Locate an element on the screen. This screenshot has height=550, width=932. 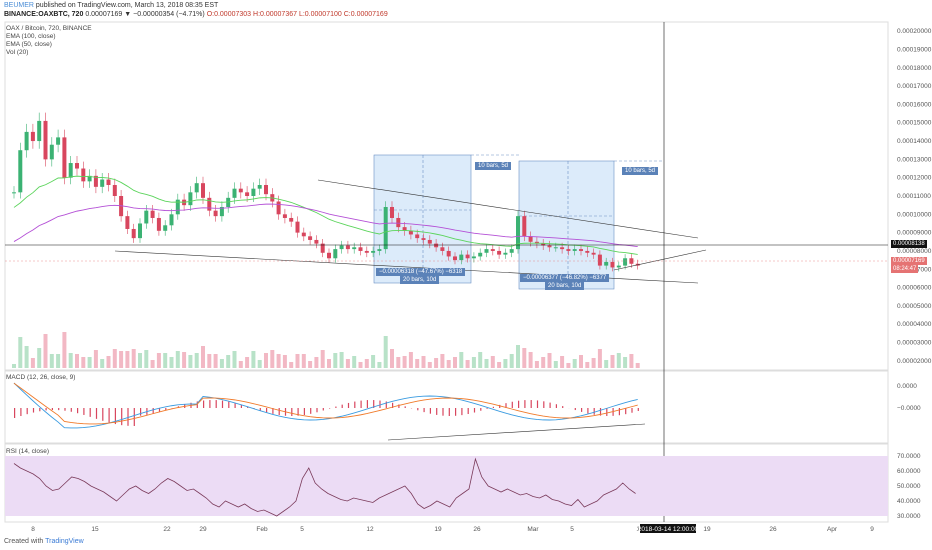
macd-pane is located at coordinates (446, 407).